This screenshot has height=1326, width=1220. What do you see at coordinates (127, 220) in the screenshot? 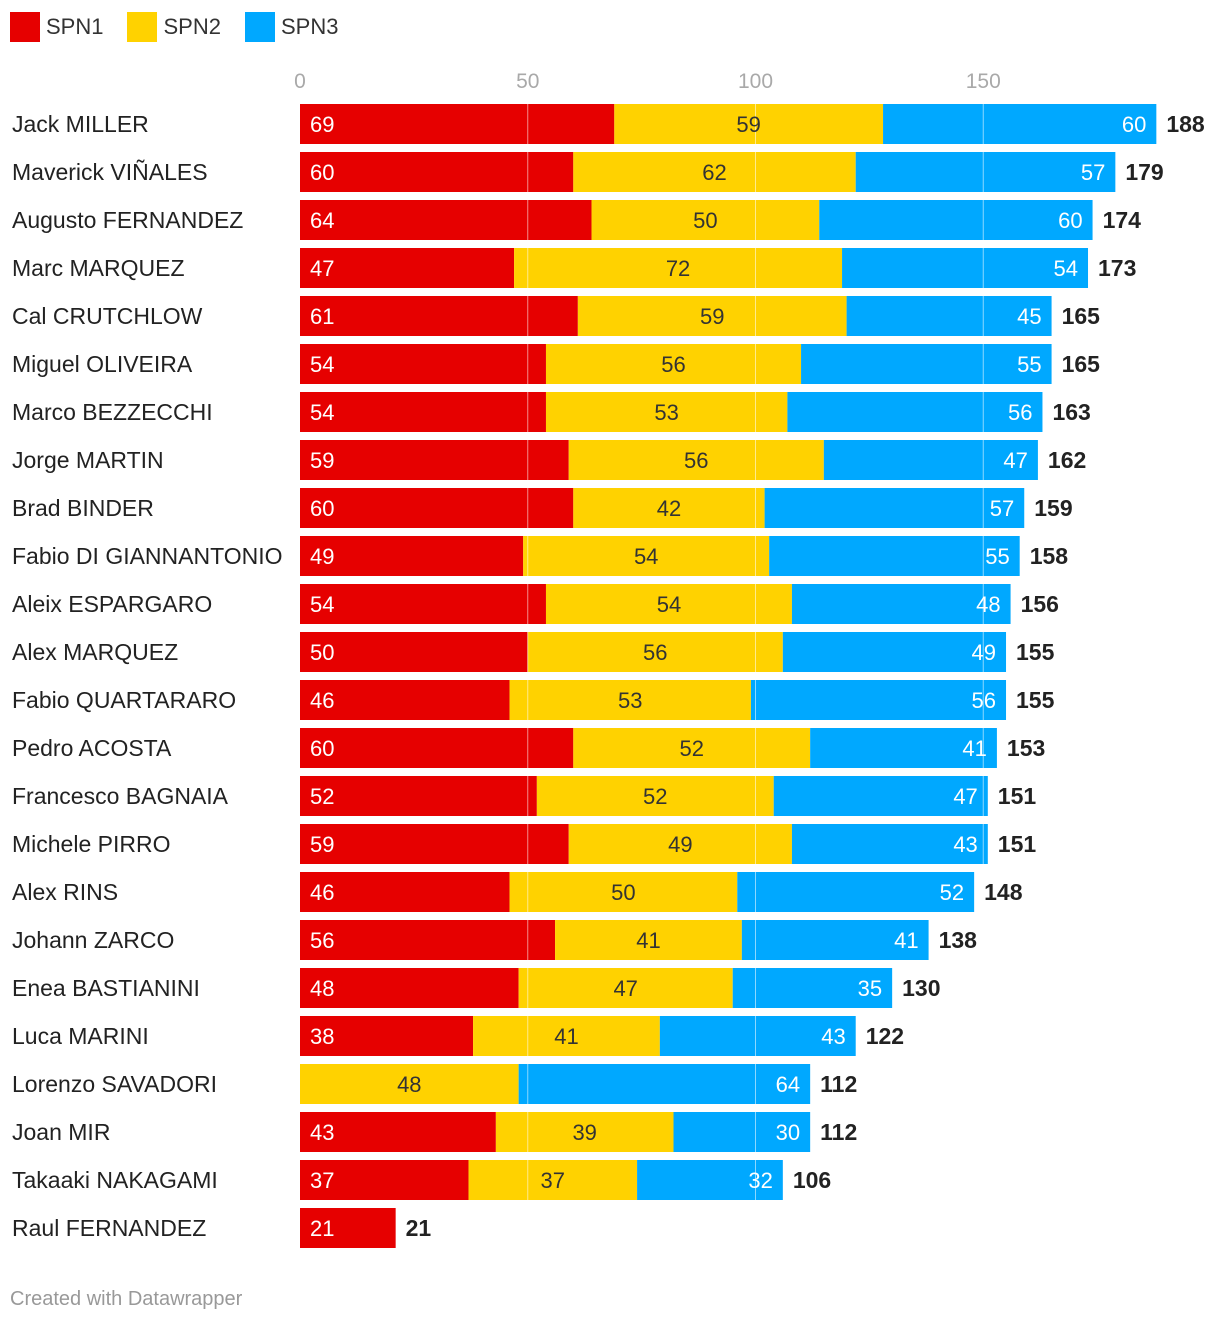
I see `rider-name-label: Augusto FERNANDEZ` at bounding box center [127, 220].